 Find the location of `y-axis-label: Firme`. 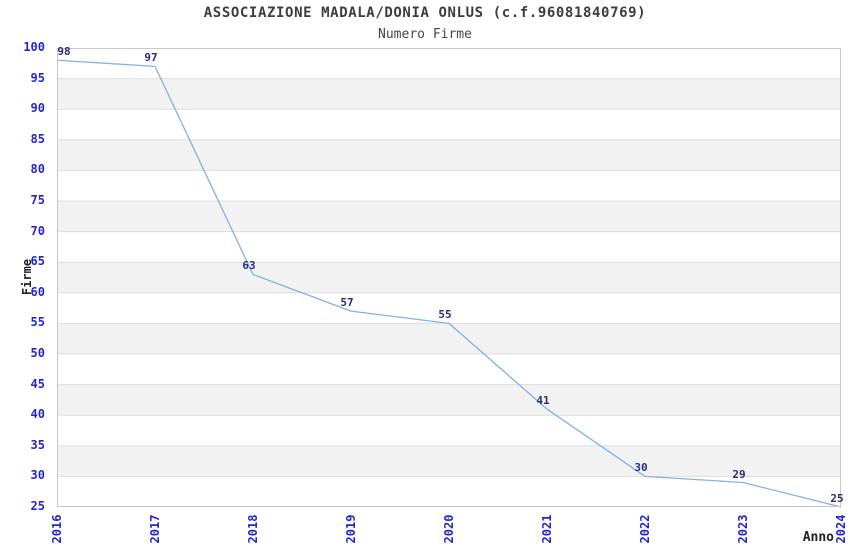

y-axis-label: Firme is located at coordinates (27, 277).